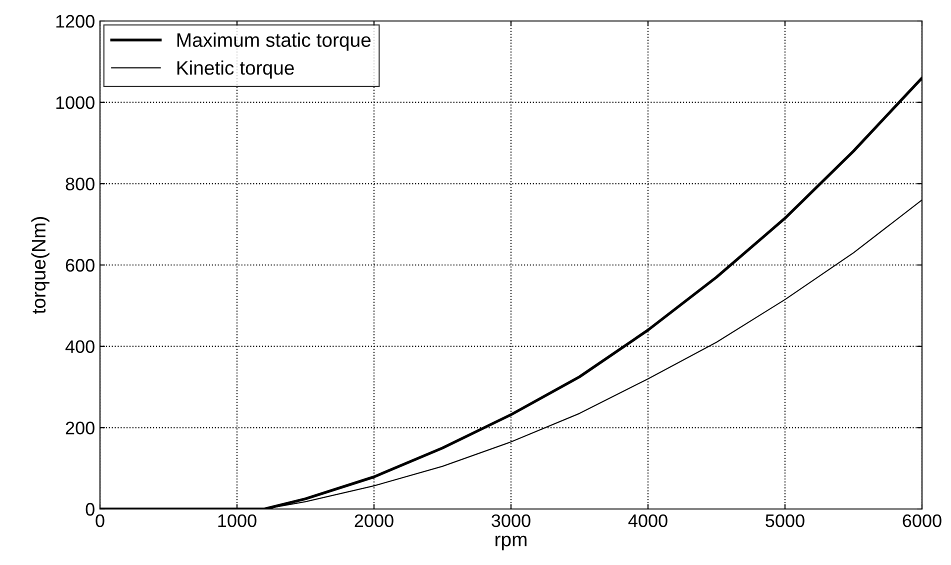 This screenshot has width=951, height=565. Describe the element at coordinates (237, 521) in the screenshot. I see `x-tick-label: 1000` at that location.